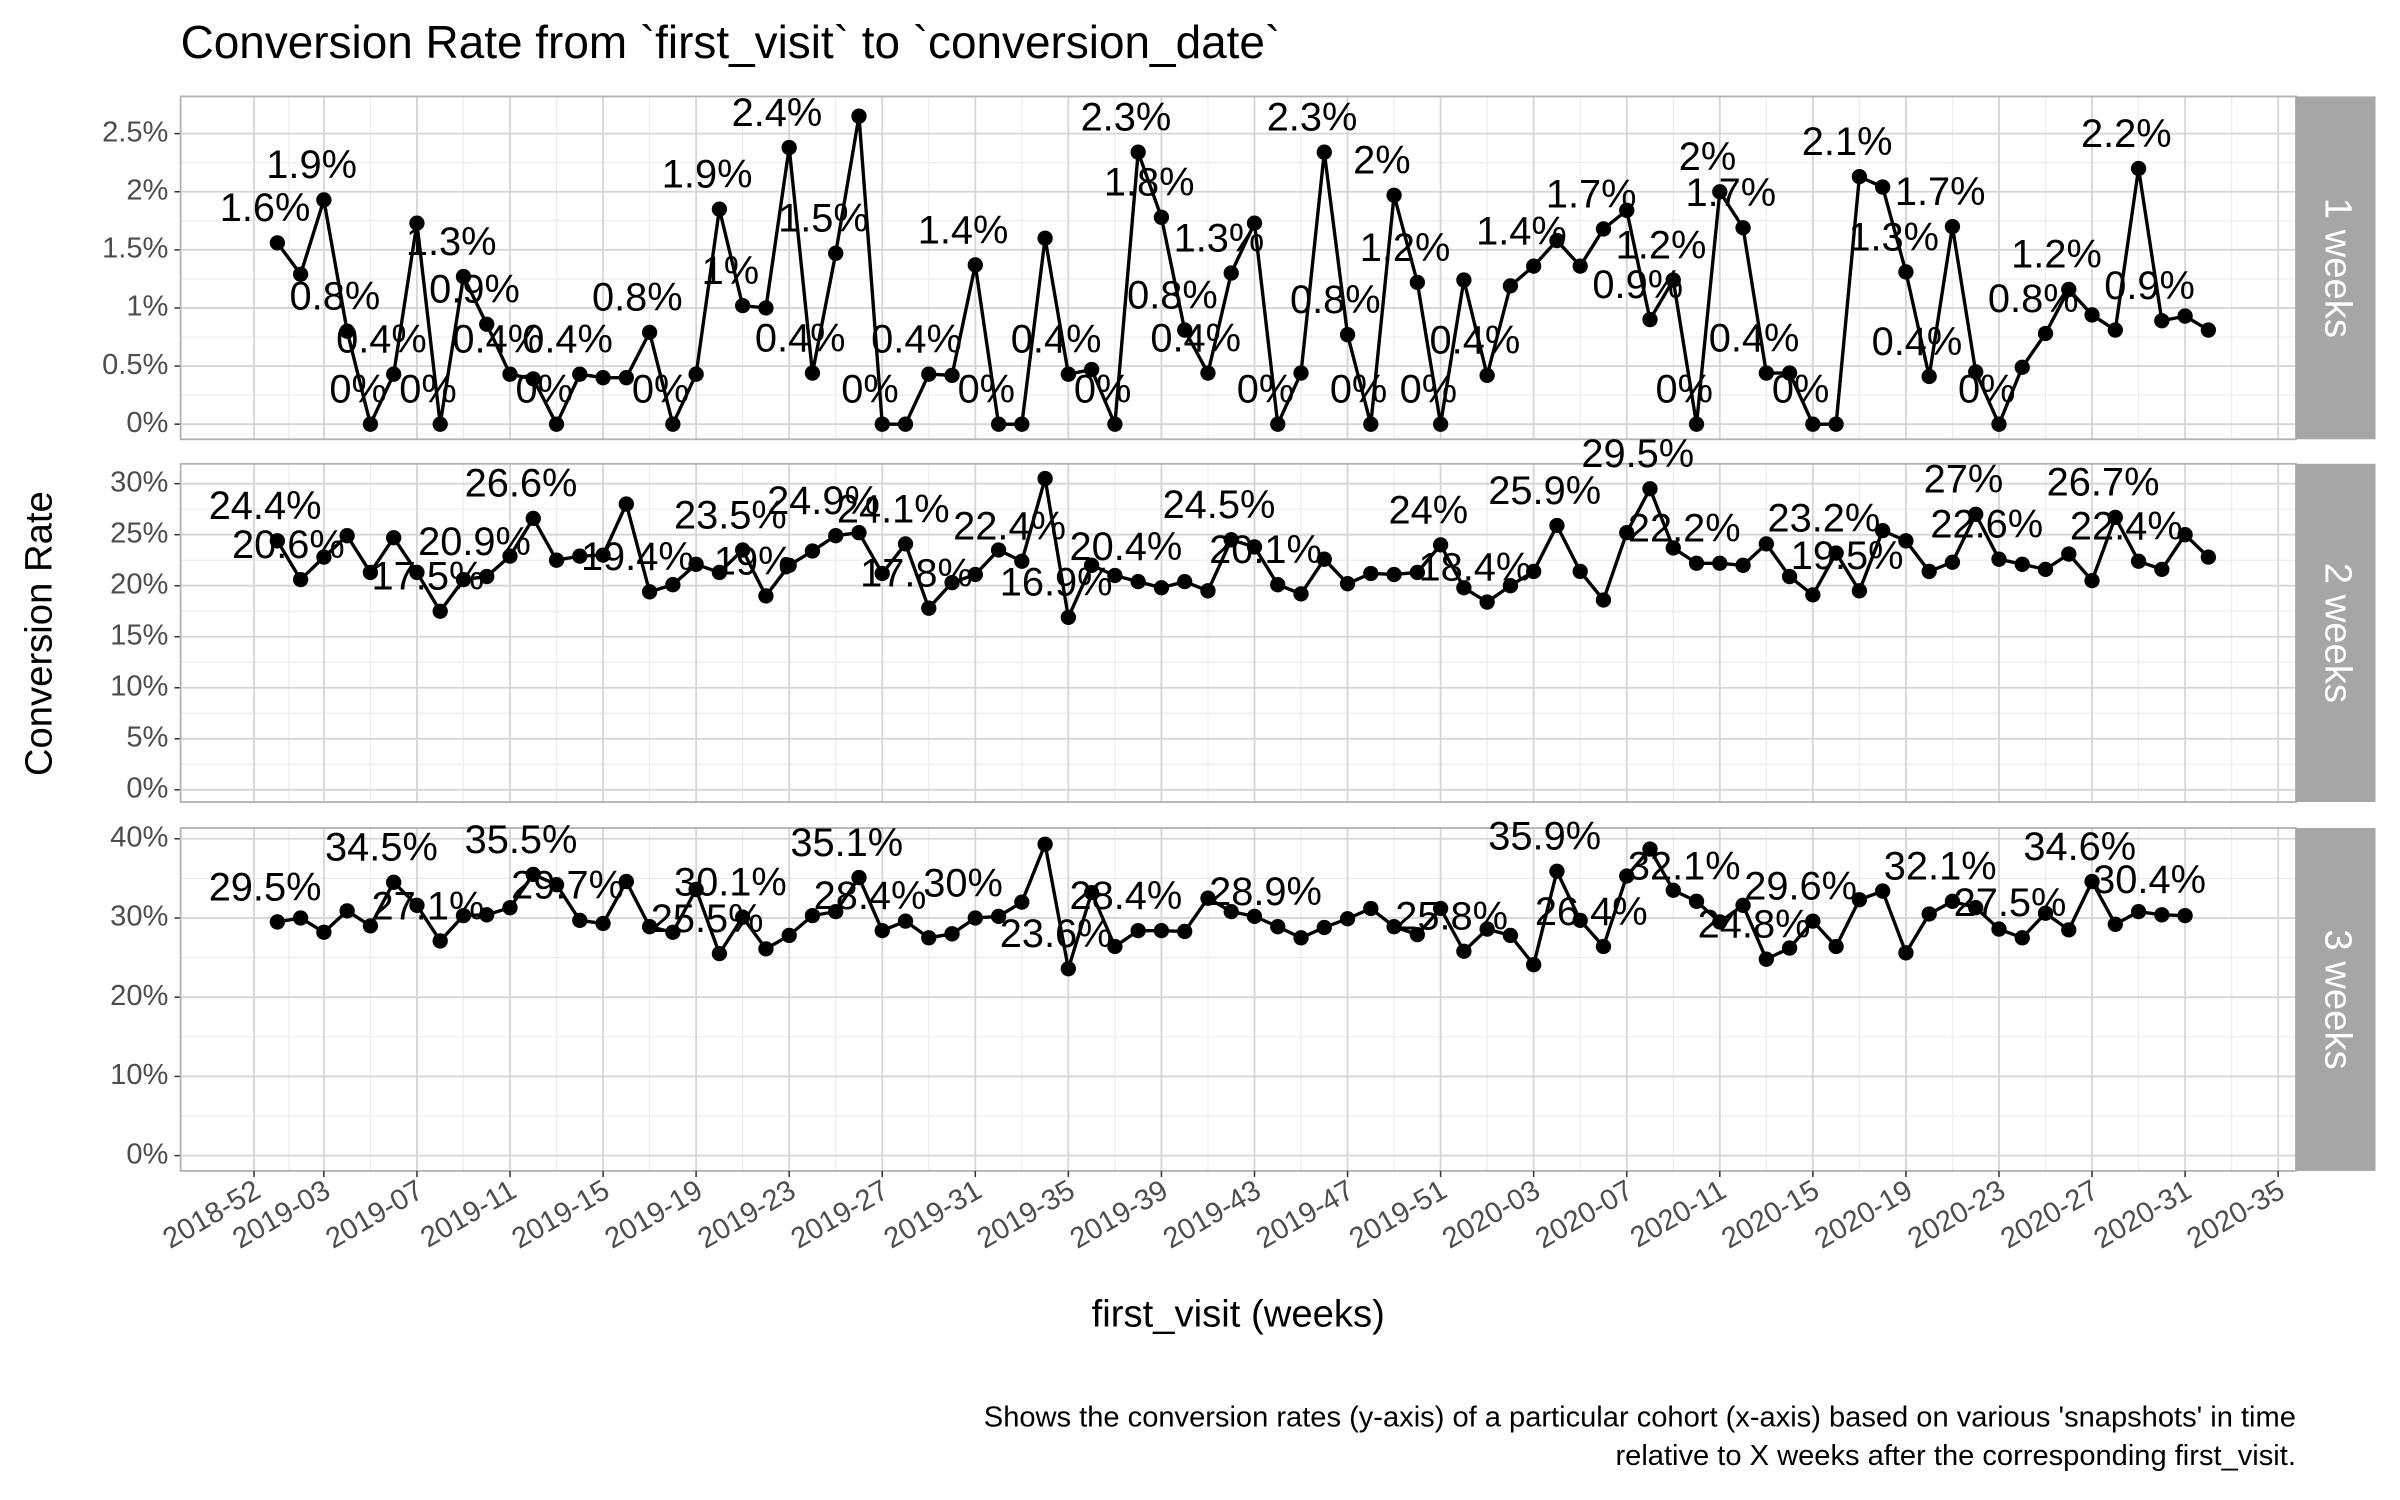 The width and height of the screenshot is (2400, 1500). Describe the element at coordinates (1149, 183) in the screenshot. I see `data-label: 1.8%` at that location.